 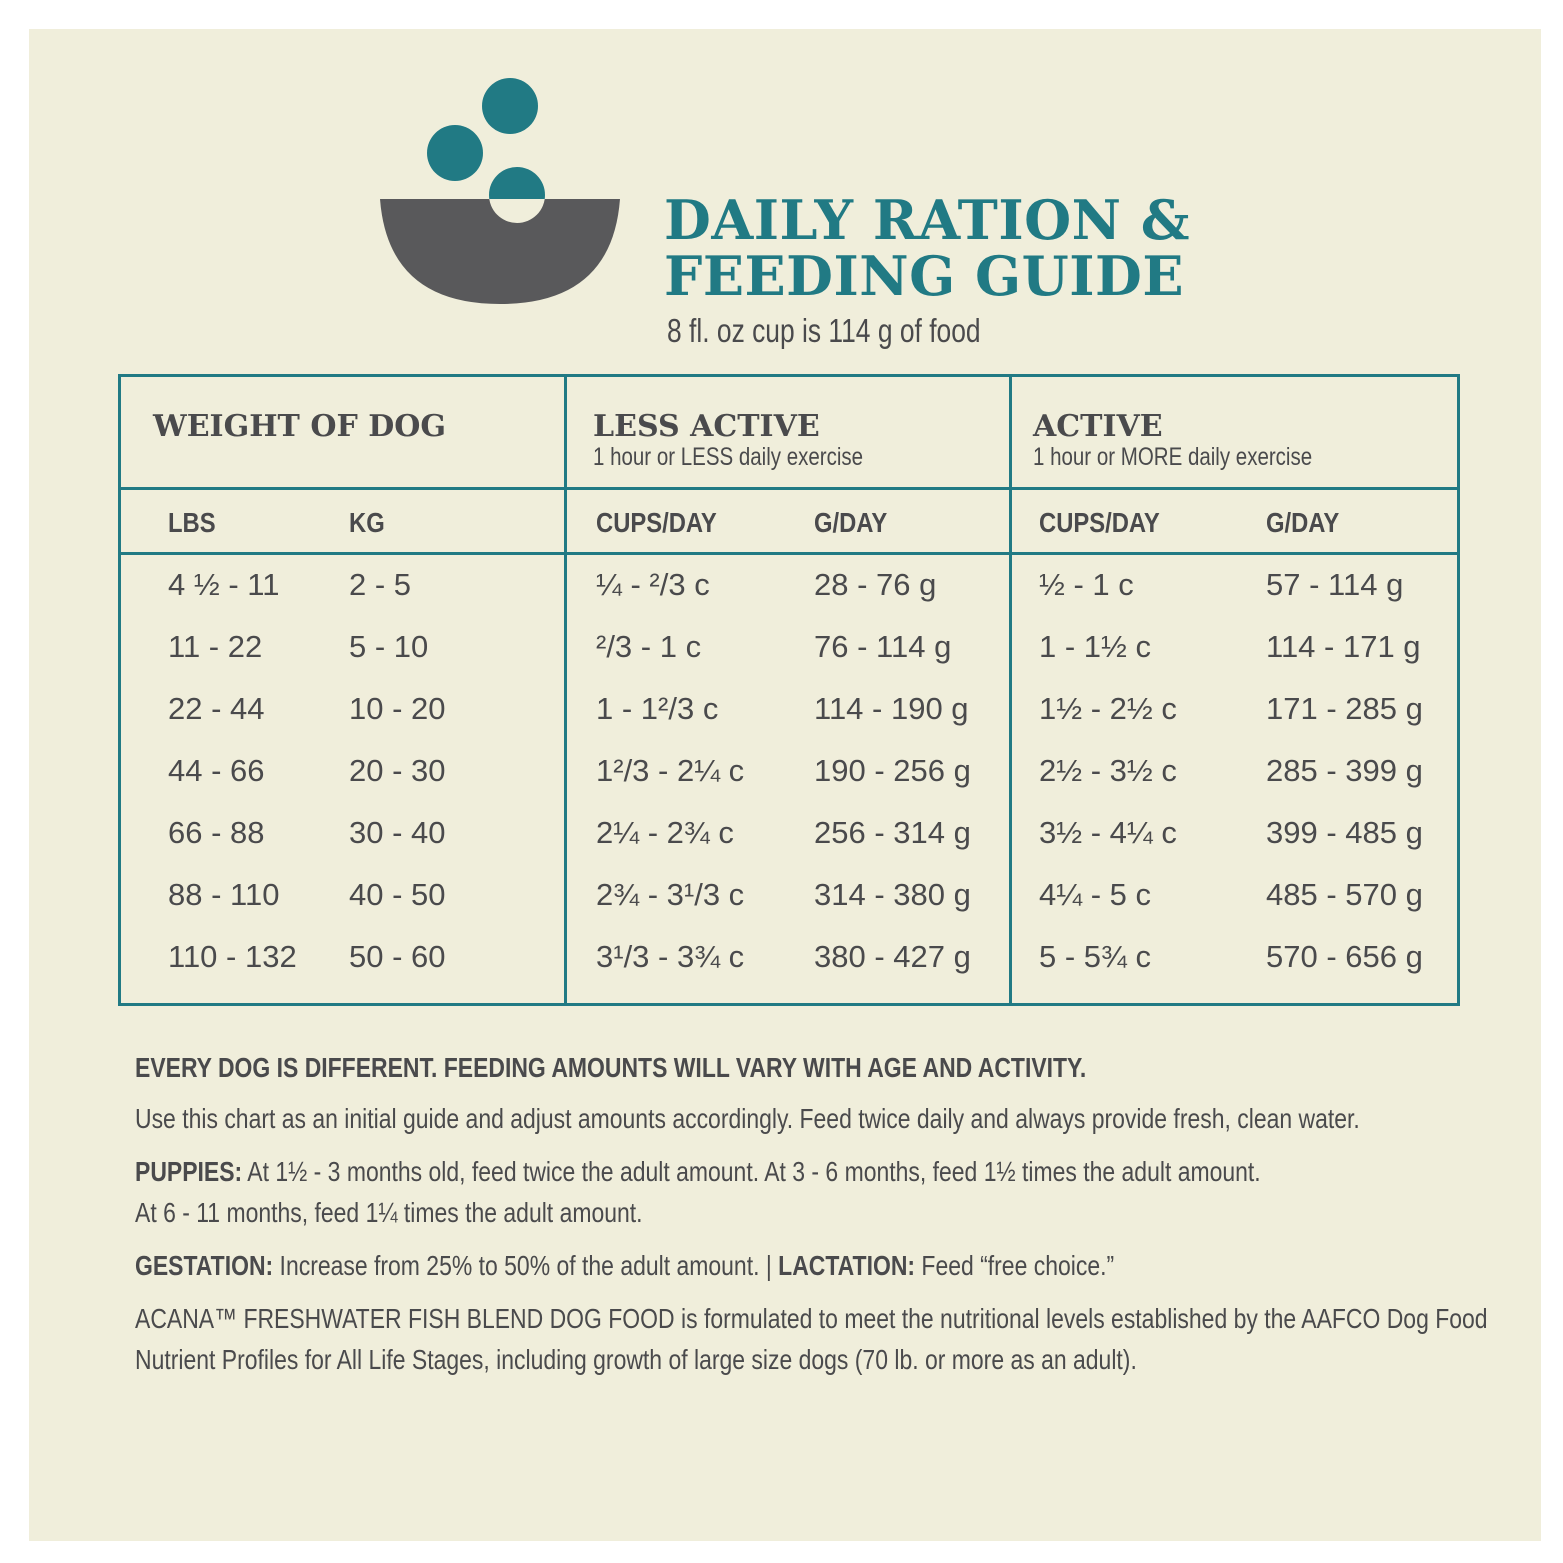 I want to click on bowl-shape, so click(x=500, y=251).